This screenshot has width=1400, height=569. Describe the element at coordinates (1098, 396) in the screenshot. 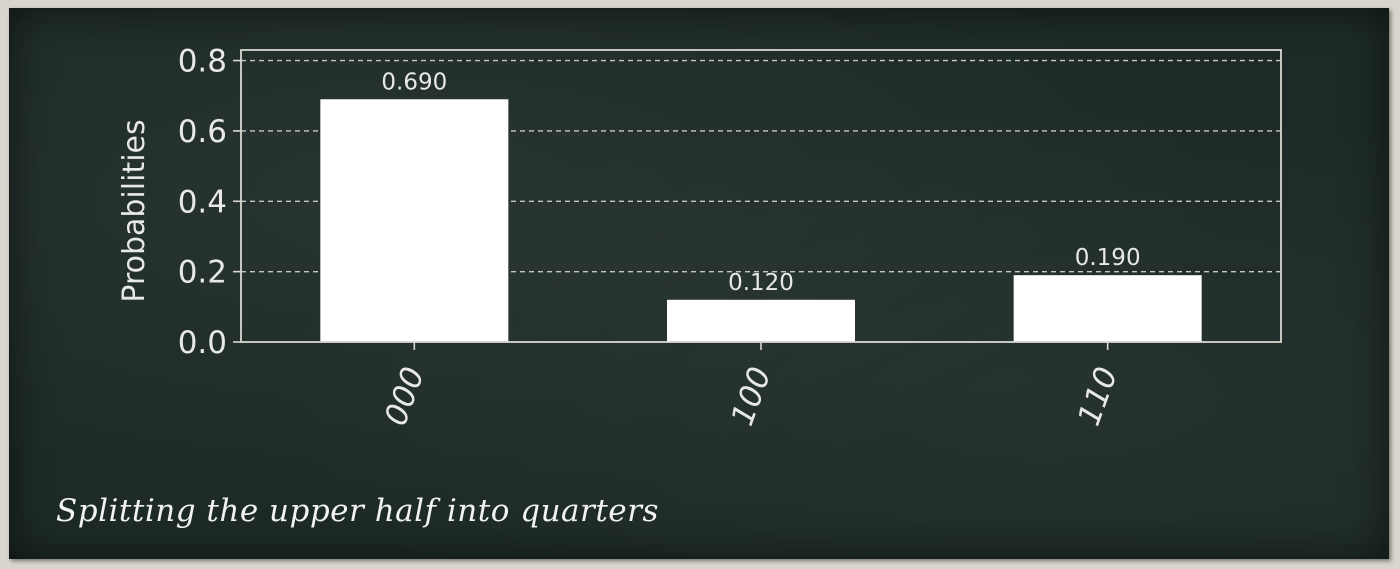

I see `x-tick-label: 110` at that location.